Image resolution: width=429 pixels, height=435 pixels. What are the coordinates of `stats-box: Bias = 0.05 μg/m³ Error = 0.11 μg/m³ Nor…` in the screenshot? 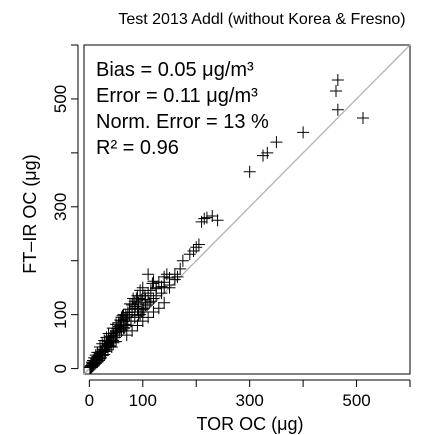 It's located at (182, 109).